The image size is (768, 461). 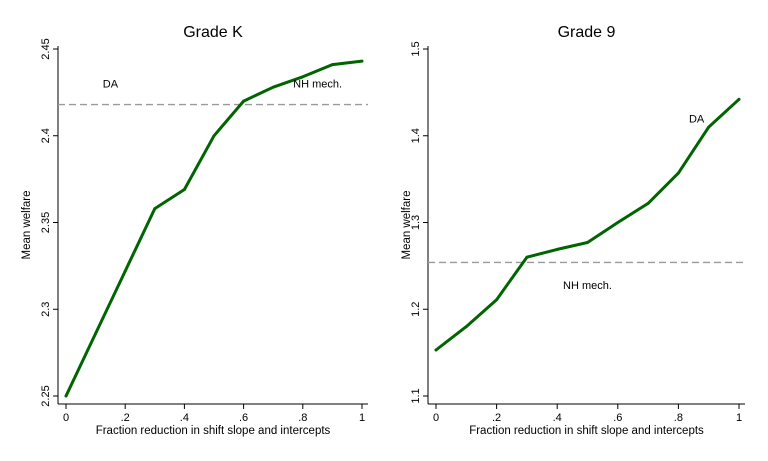 What do you see at coordinates (46, 135) in the screenshot?
I see `y-tick-label: 2.4` at bounding box center [46, 135].